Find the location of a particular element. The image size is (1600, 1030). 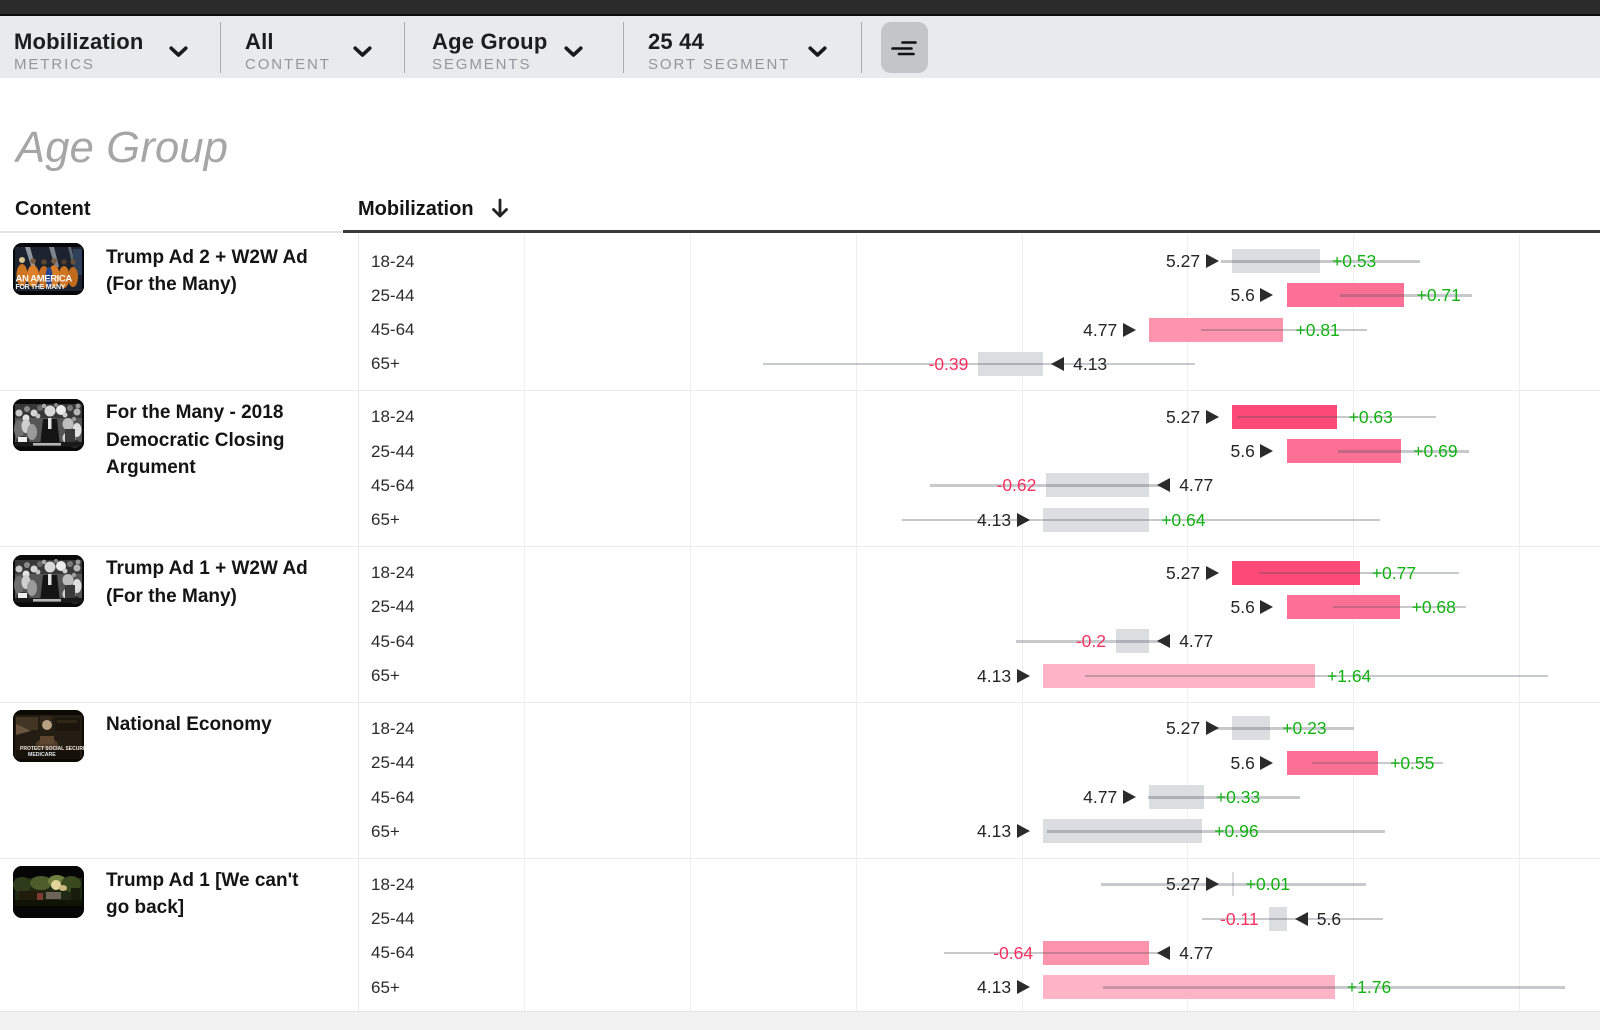

svg-text: PROTECT SOCIAL SECURITY AND is located at coordinates (52, 749).